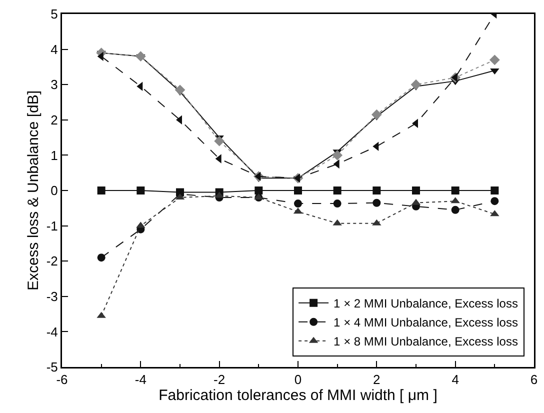 This screenshot has width=544, height=413. What do you see at coordinates (220, 380) in the screenshot?
I see `x-tick-label: -2` at bounding box center [220, 380].